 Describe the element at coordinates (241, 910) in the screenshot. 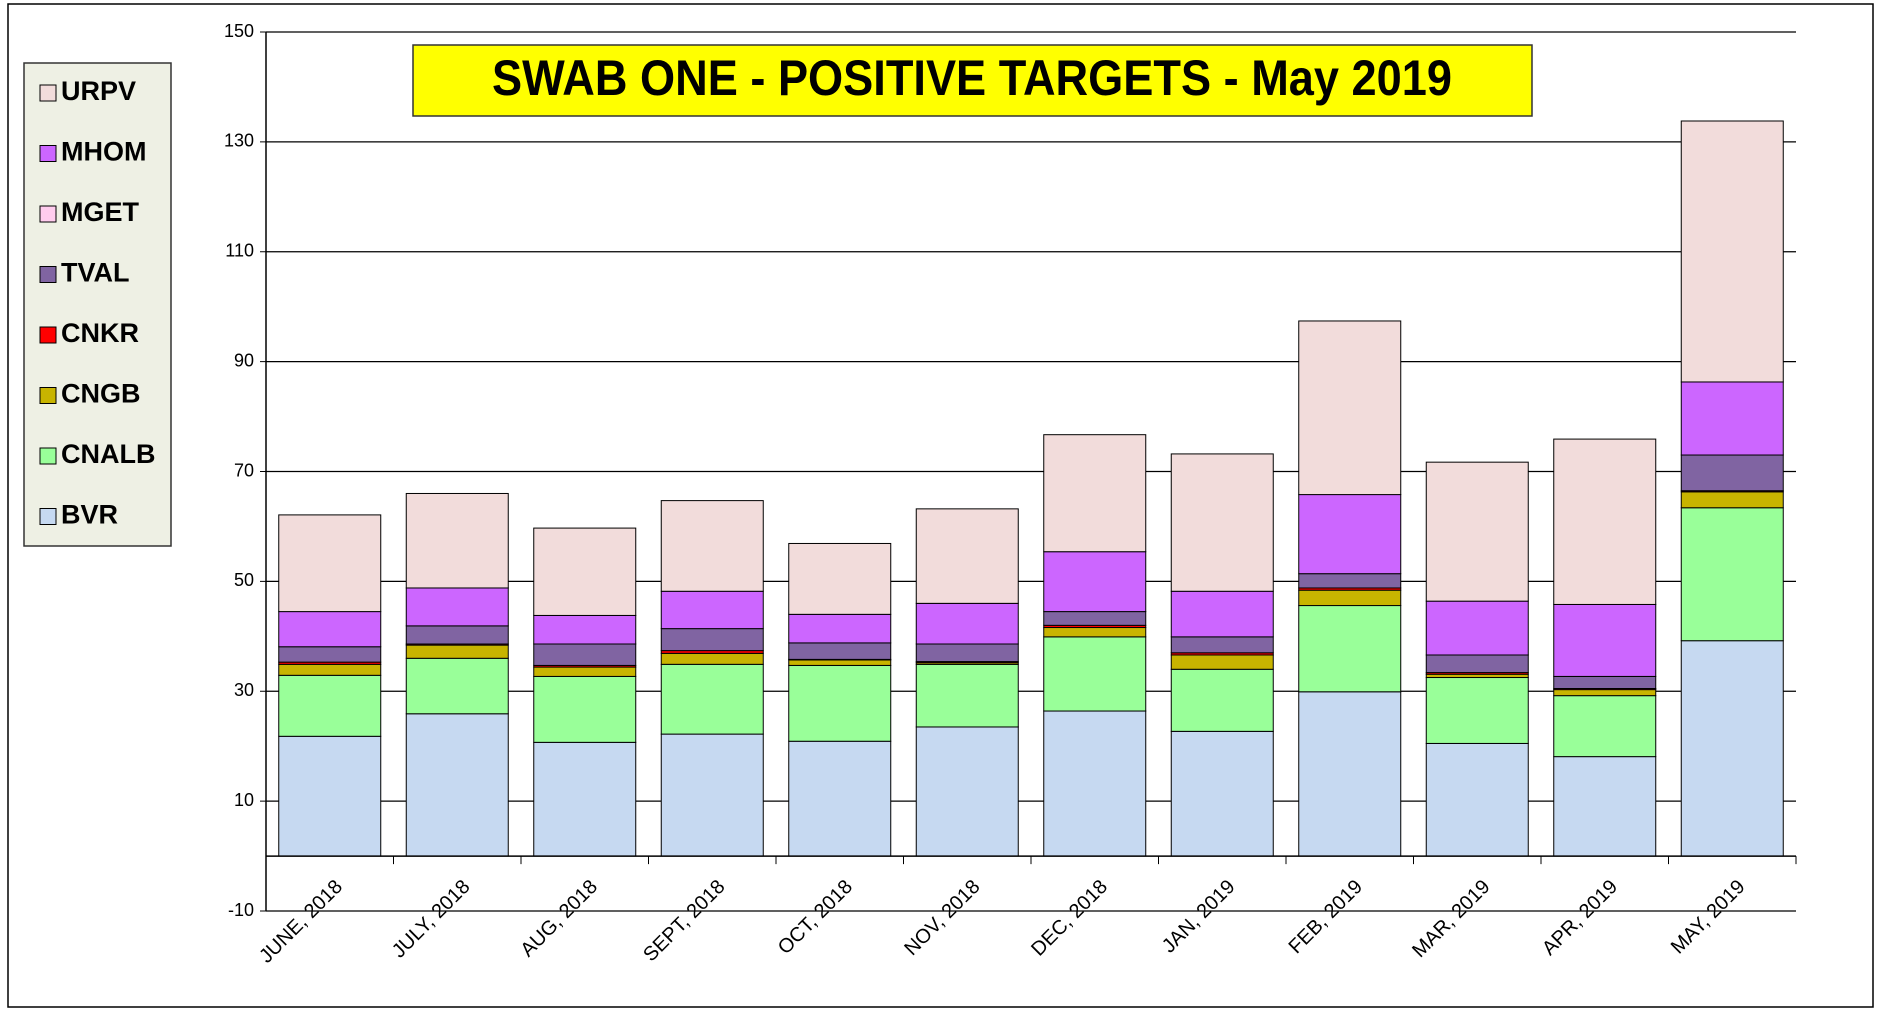

I see `y-tick-label: -10` at that location.